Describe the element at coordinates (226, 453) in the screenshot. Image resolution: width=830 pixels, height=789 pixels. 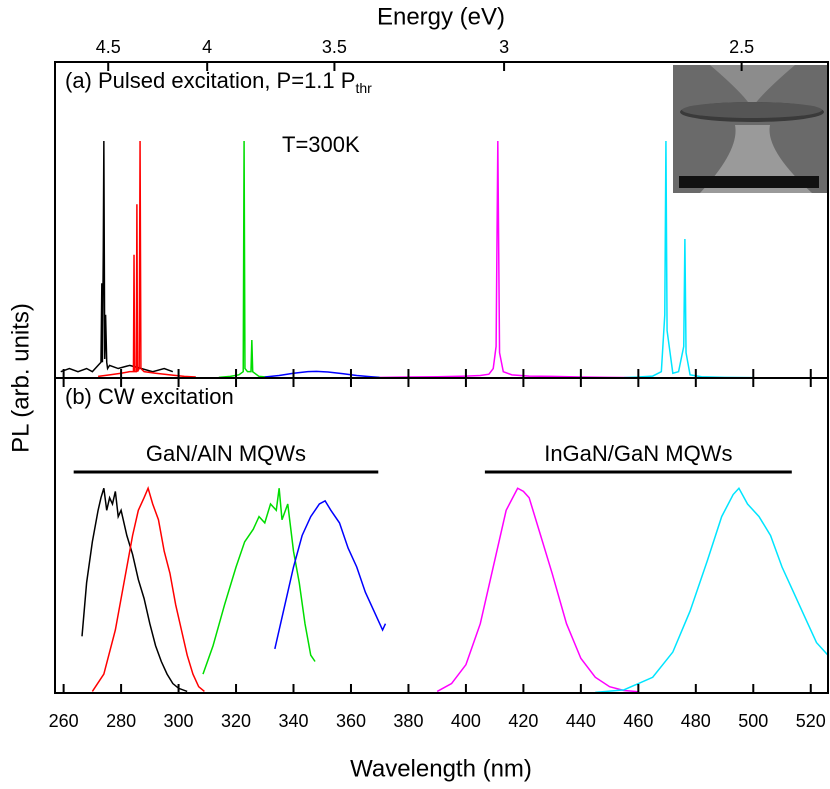
I see `annotation: GaN/AlN MQWs` at that location.